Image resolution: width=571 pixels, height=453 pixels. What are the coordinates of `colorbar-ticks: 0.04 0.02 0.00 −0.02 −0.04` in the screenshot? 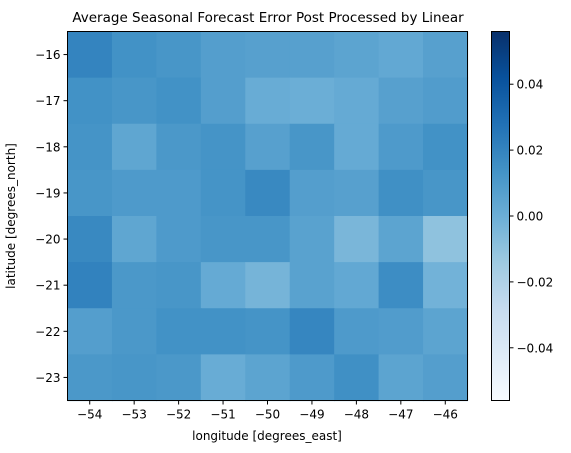 It's located at (531, 216).